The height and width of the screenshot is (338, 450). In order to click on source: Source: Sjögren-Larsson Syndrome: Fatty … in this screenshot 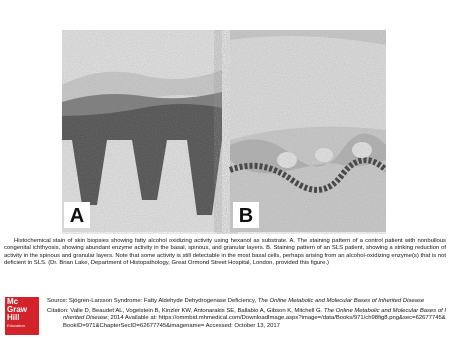, I will do `click(247, 301)`.